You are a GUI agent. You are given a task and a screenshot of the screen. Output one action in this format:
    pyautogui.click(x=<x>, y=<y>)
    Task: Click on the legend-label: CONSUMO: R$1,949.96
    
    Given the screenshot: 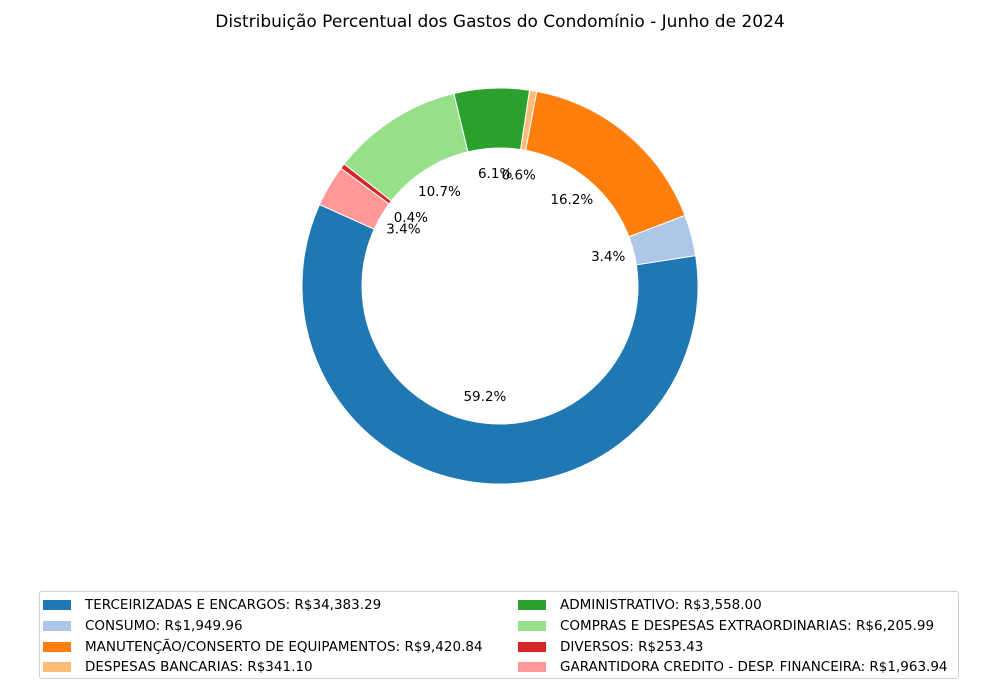 What is the action you would take?
    pyautogui.click(x=164, y=626)
    